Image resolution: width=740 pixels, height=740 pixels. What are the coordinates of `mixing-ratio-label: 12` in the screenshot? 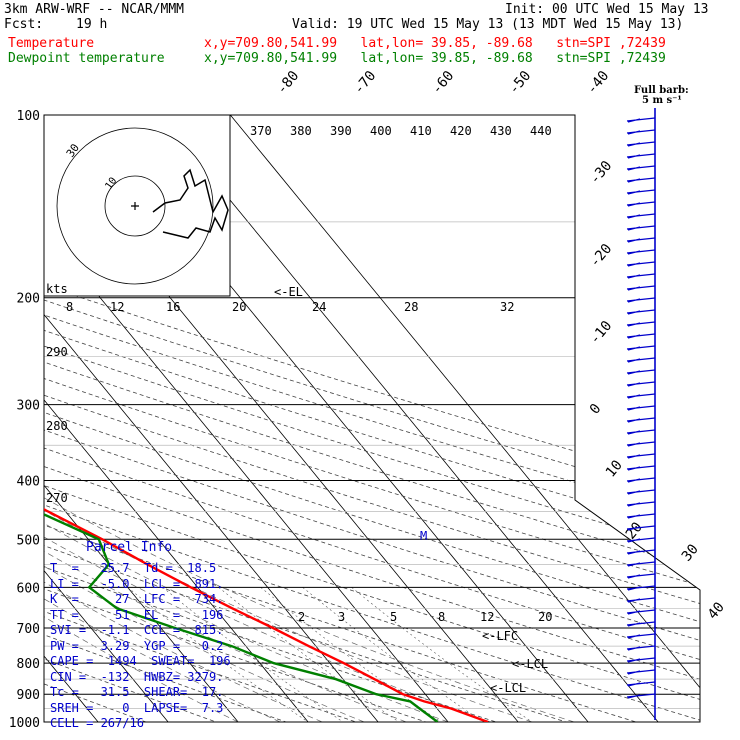 It's located at (487, 617).